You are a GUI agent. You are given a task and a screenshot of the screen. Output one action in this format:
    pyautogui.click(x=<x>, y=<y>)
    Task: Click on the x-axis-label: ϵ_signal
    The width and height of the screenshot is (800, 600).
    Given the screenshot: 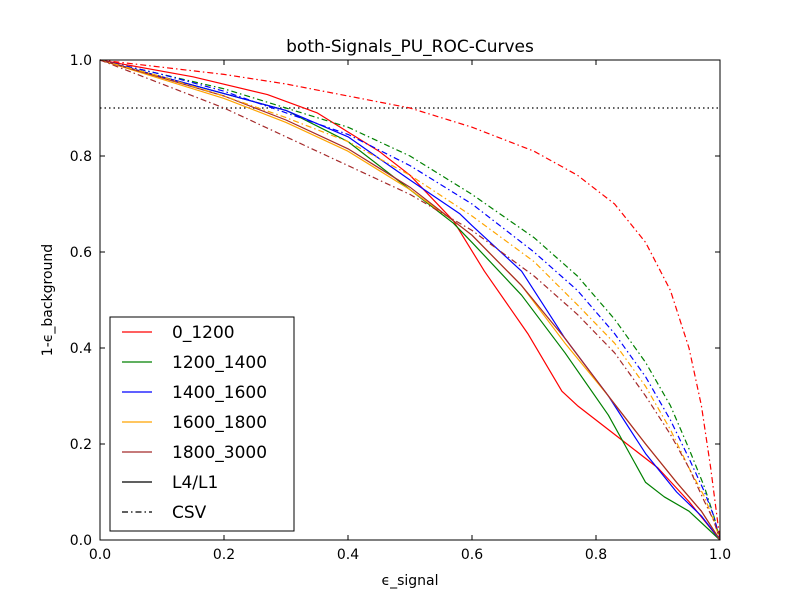 What is the action you would take?
    pyautogui.click(x=409, y=581)
    